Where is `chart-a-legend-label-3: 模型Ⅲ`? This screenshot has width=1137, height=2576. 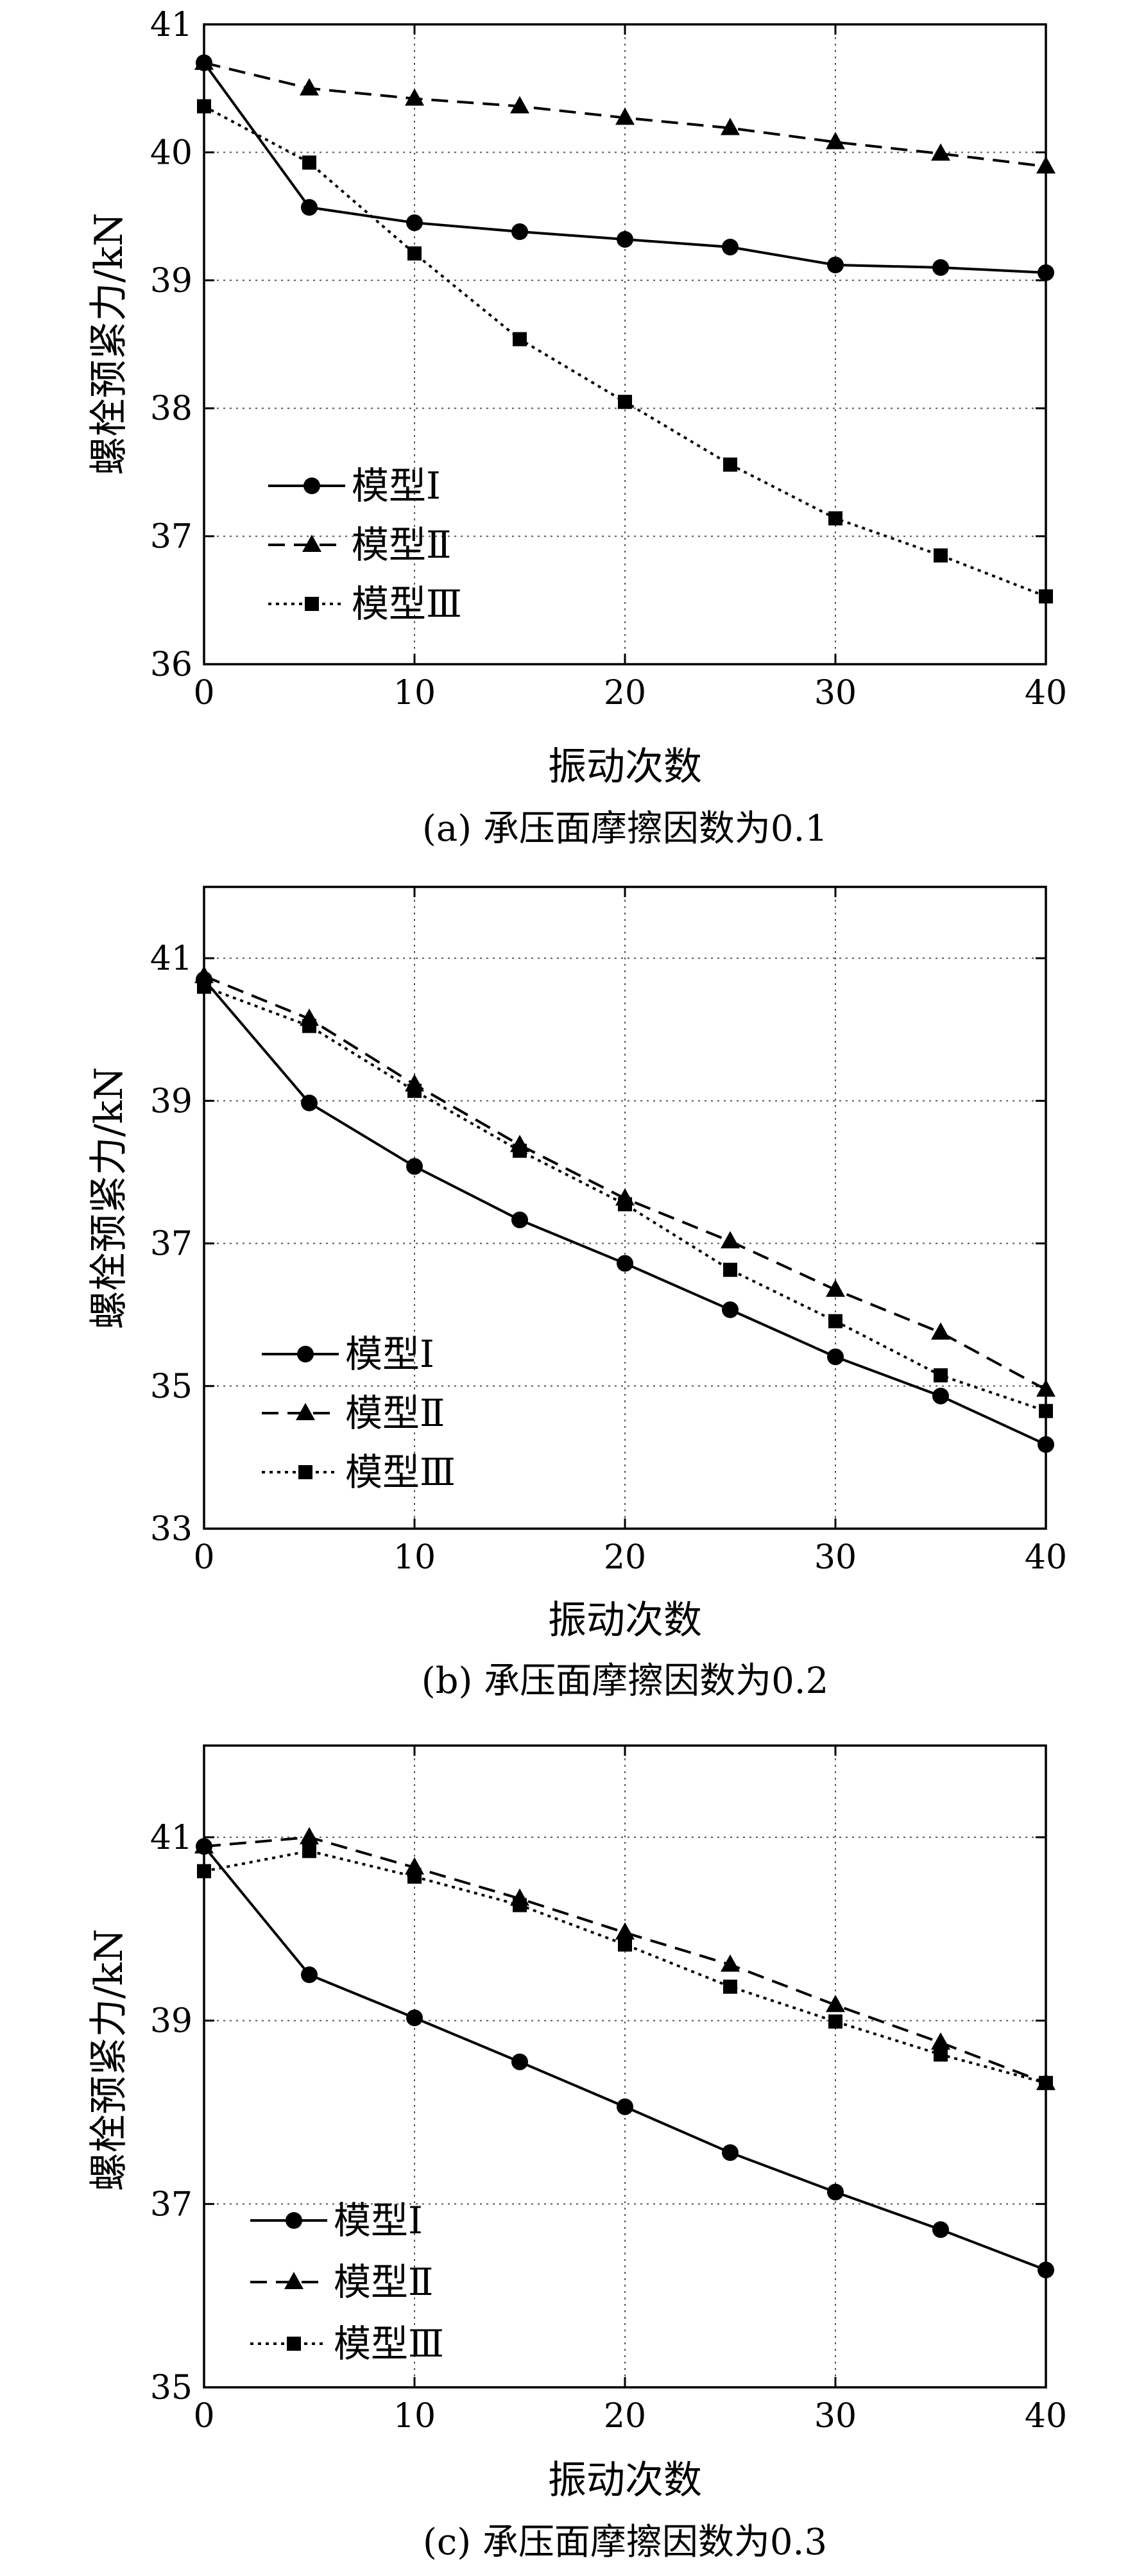 chart-a-legend-label-3: 模型Ⅲ is located at coordinates (407, 604).